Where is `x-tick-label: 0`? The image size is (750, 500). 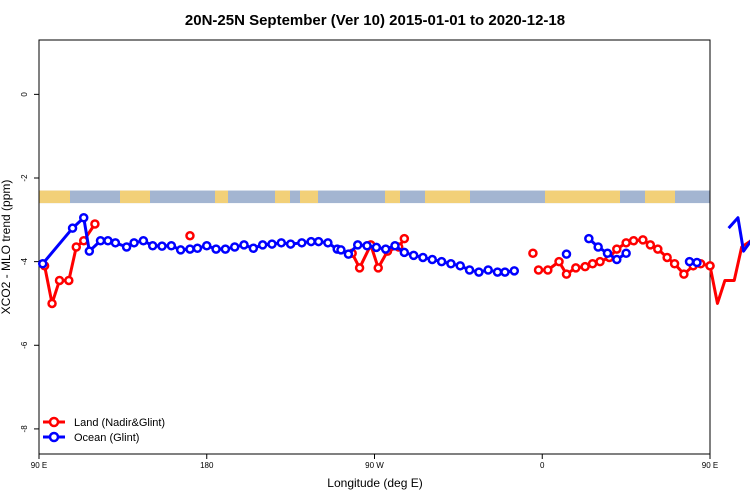 x-tick-label: 0 is located at coordinates (542, 465).